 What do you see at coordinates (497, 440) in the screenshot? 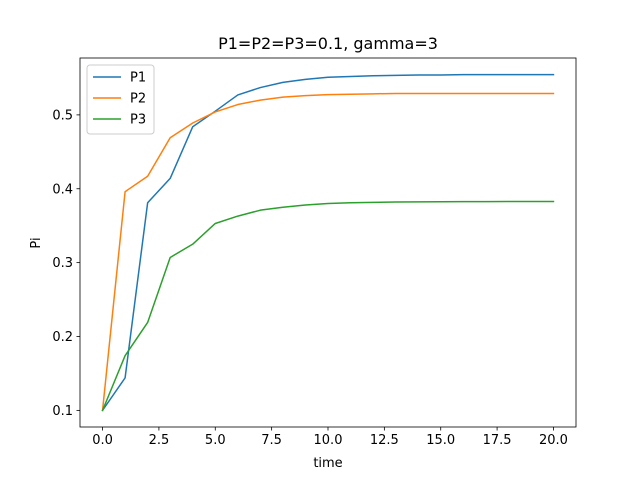
I see `x-tick-label: 17.5` at bounding box center [497, 440].